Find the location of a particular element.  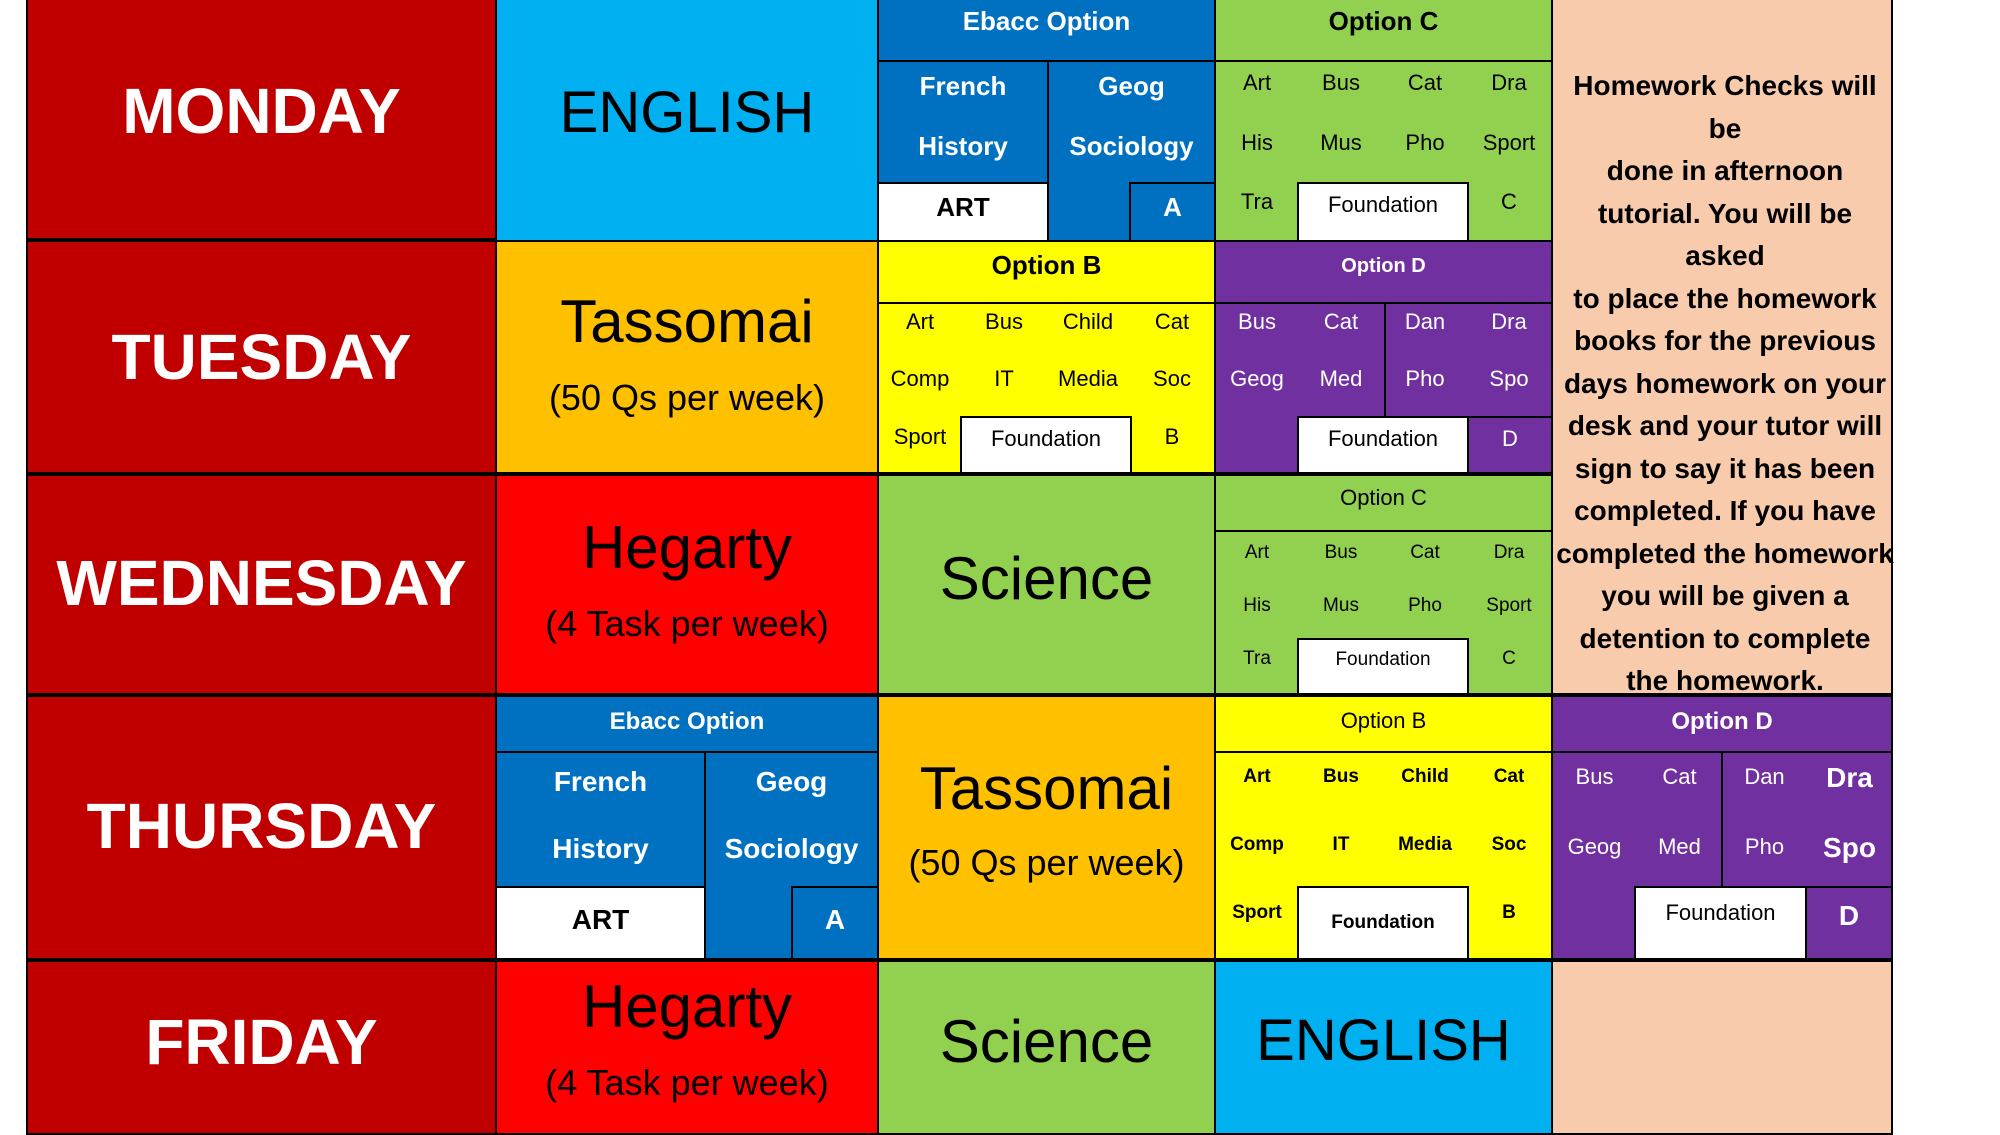

option-d-letter-cell: D is located at coordinates (1510, 445).